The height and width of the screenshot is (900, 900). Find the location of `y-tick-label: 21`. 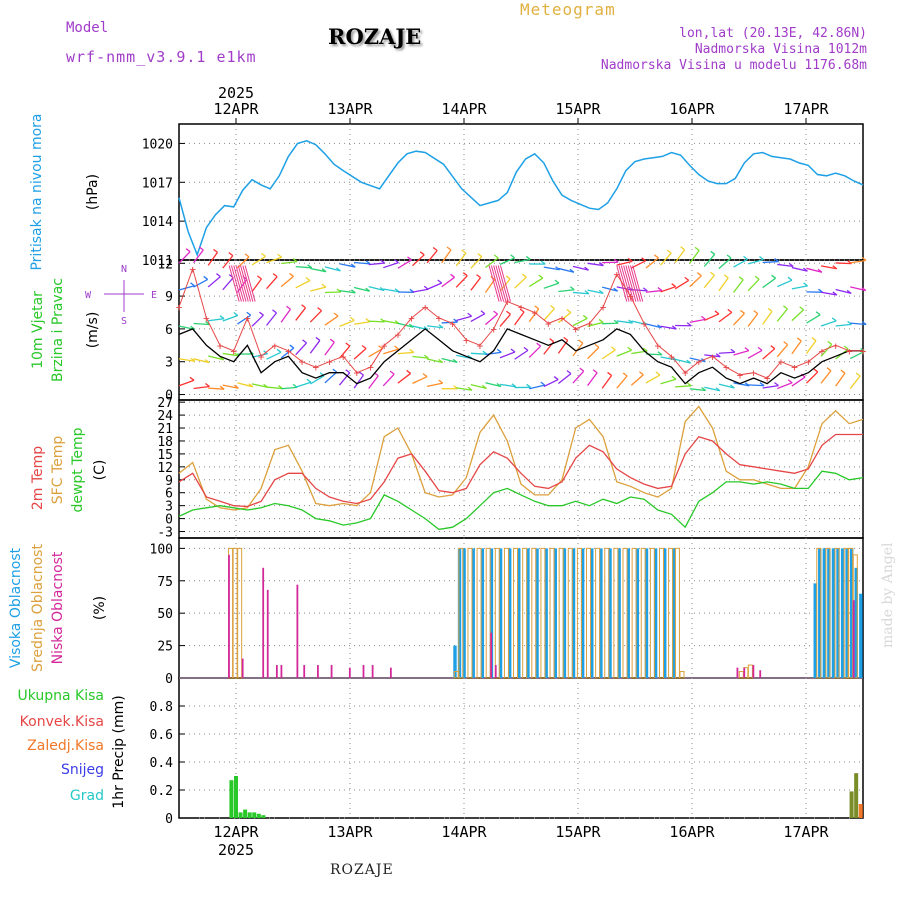

y-tick-label: 21 is located at coordinates (165, 429).